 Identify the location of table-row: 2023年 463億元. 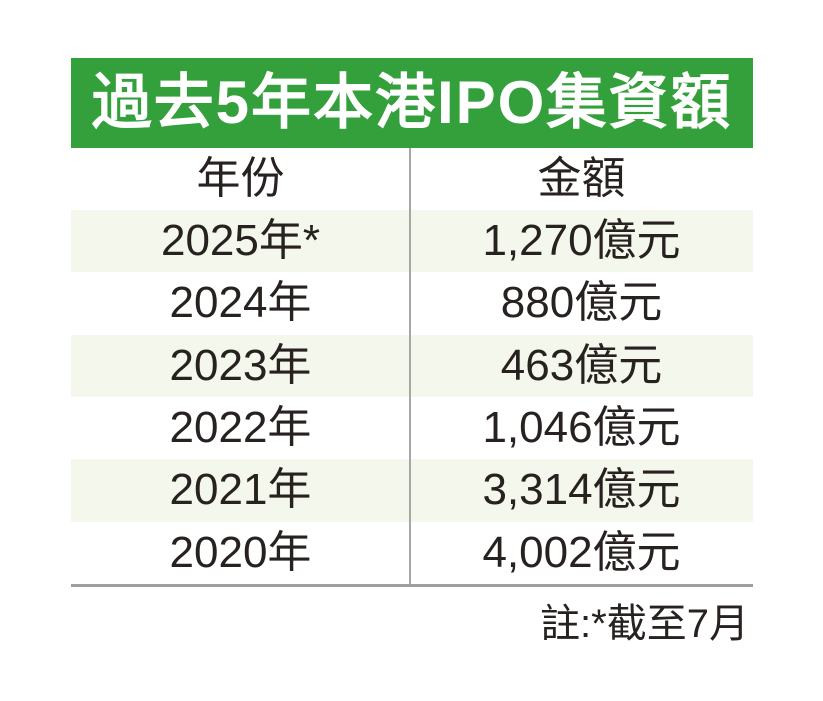
(412, 365).